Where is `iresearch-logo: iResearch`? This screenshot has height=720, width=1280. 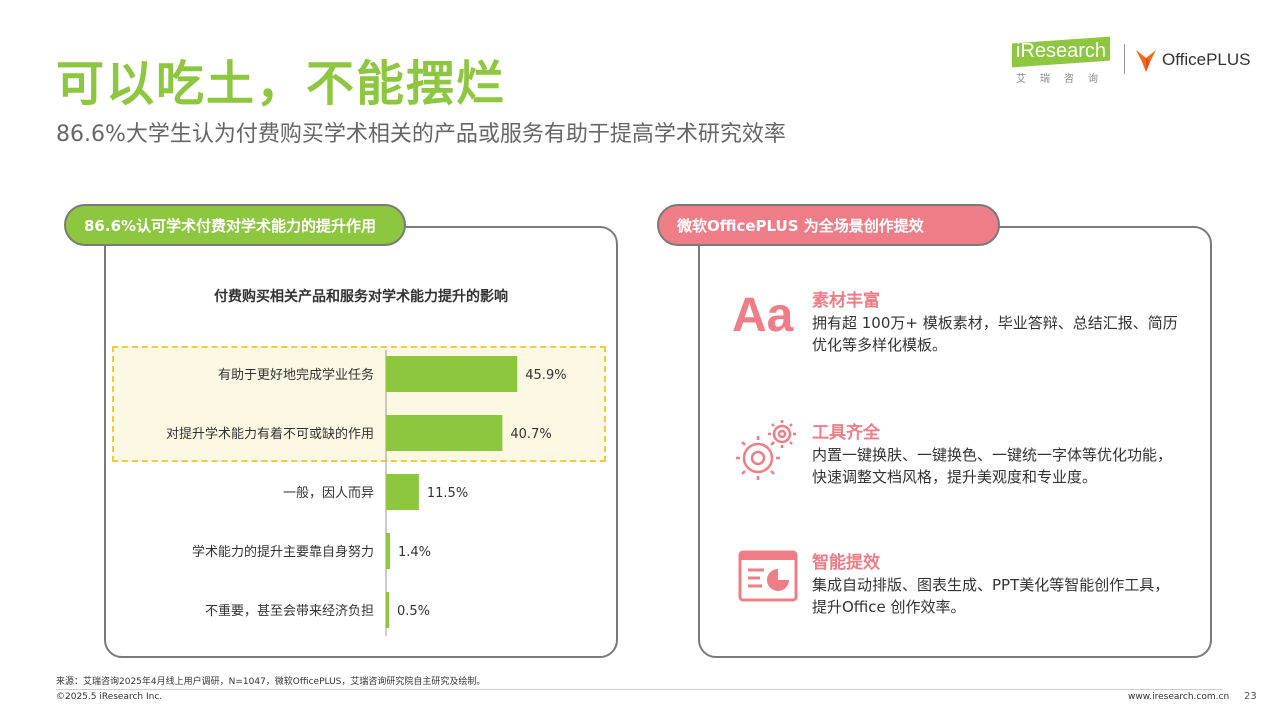
iresearch-logo: iResearch is located at coordinates (1061, 51).